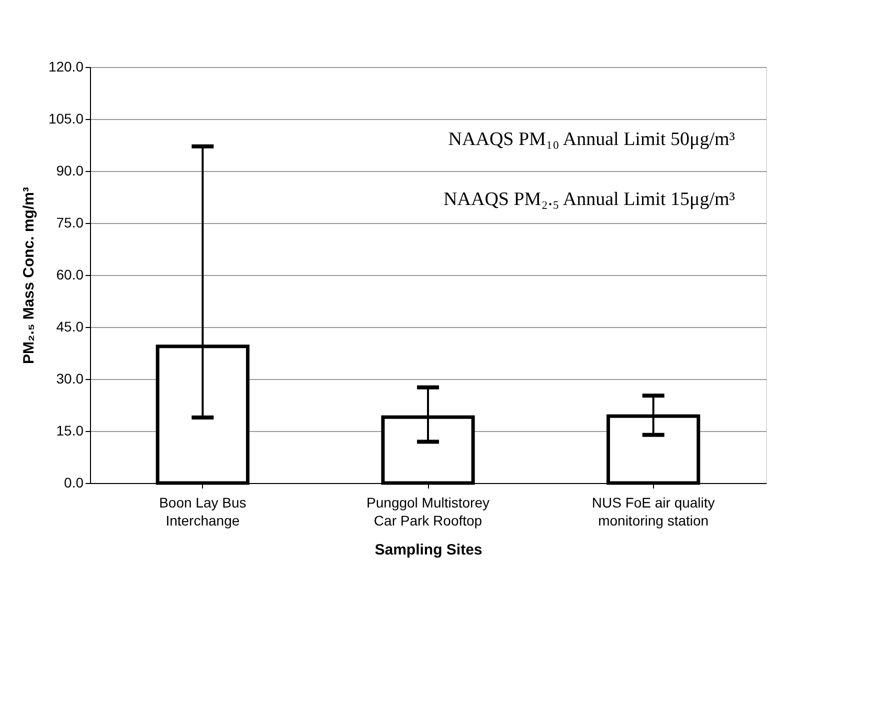 The width and height of the screenshot is (895, 709). I want to click on y-axis-title: PM₂.₅ Mass Conc. mg/m³, so click(29, 275).